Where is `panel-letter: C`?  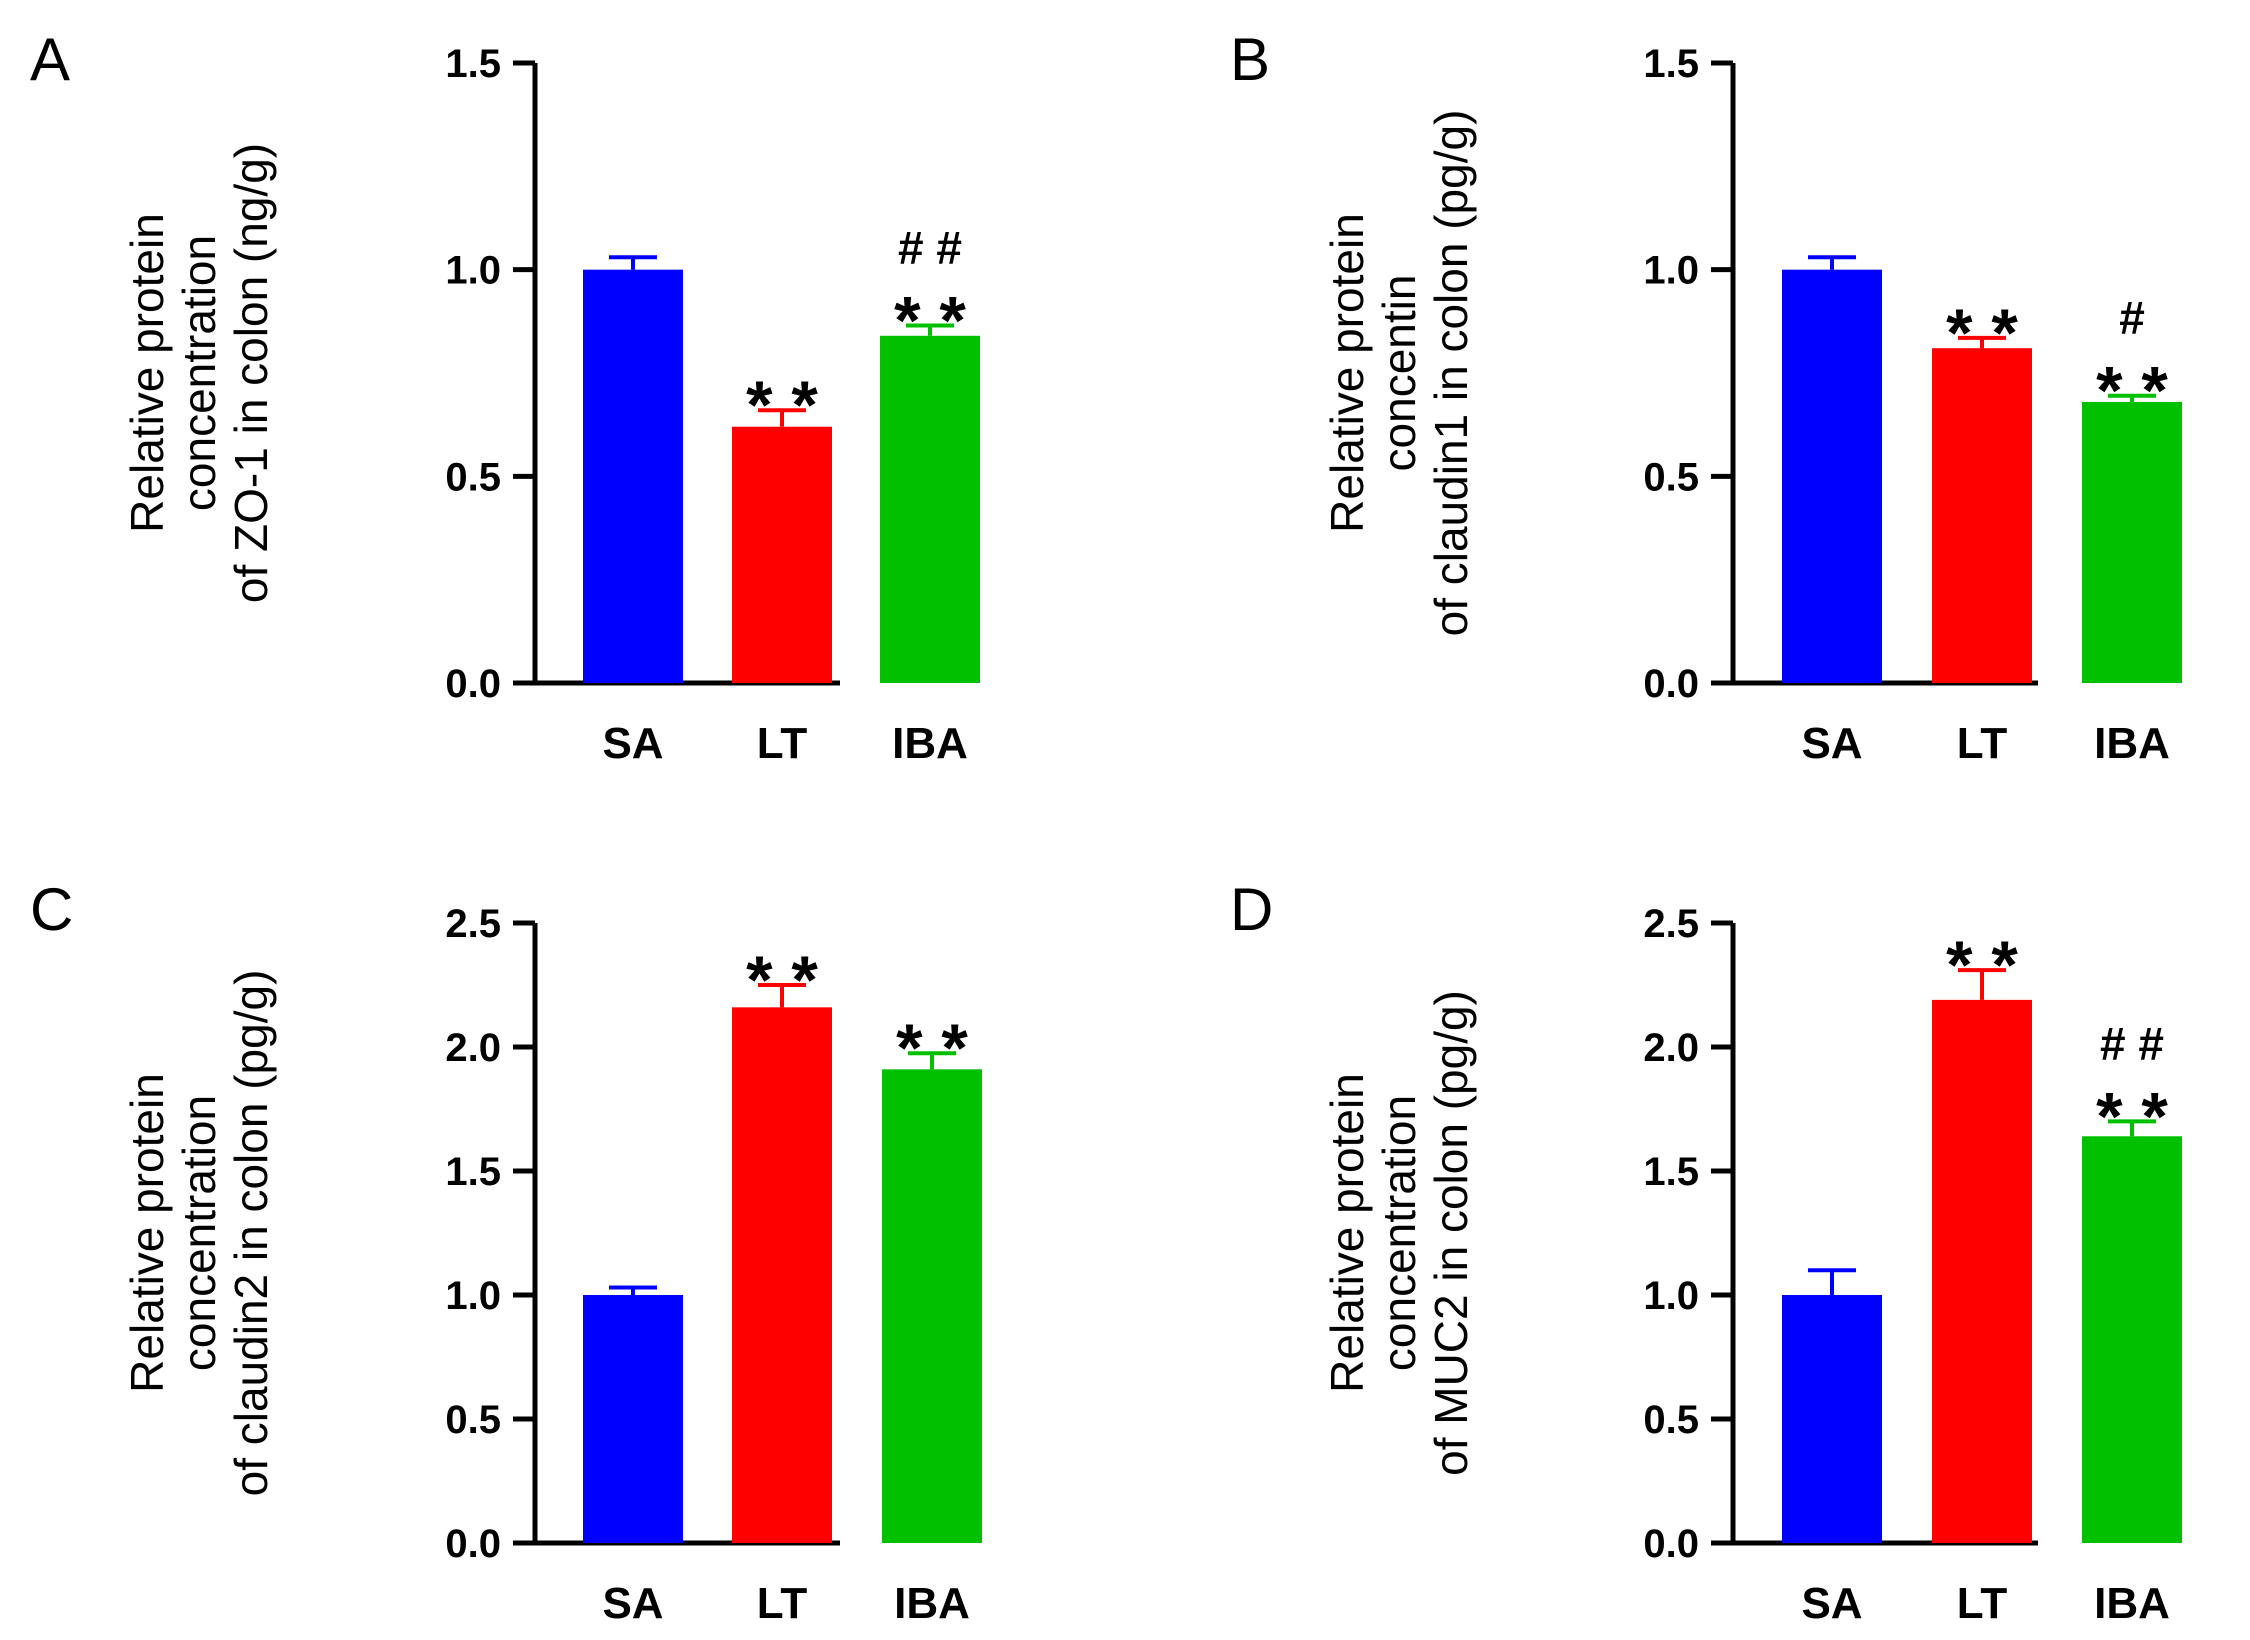 panel-letter: C is located at coordinates (51, 909).